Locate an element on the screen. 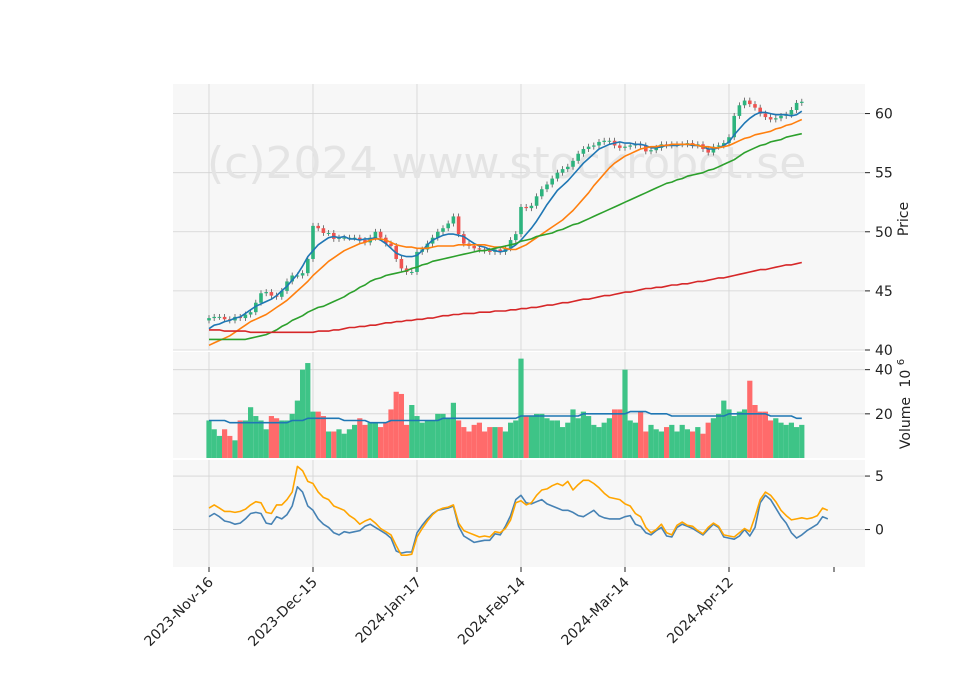 This screenshot has width=960, height=694. y-tick-label: 0 is located at coordinates (879, 531).